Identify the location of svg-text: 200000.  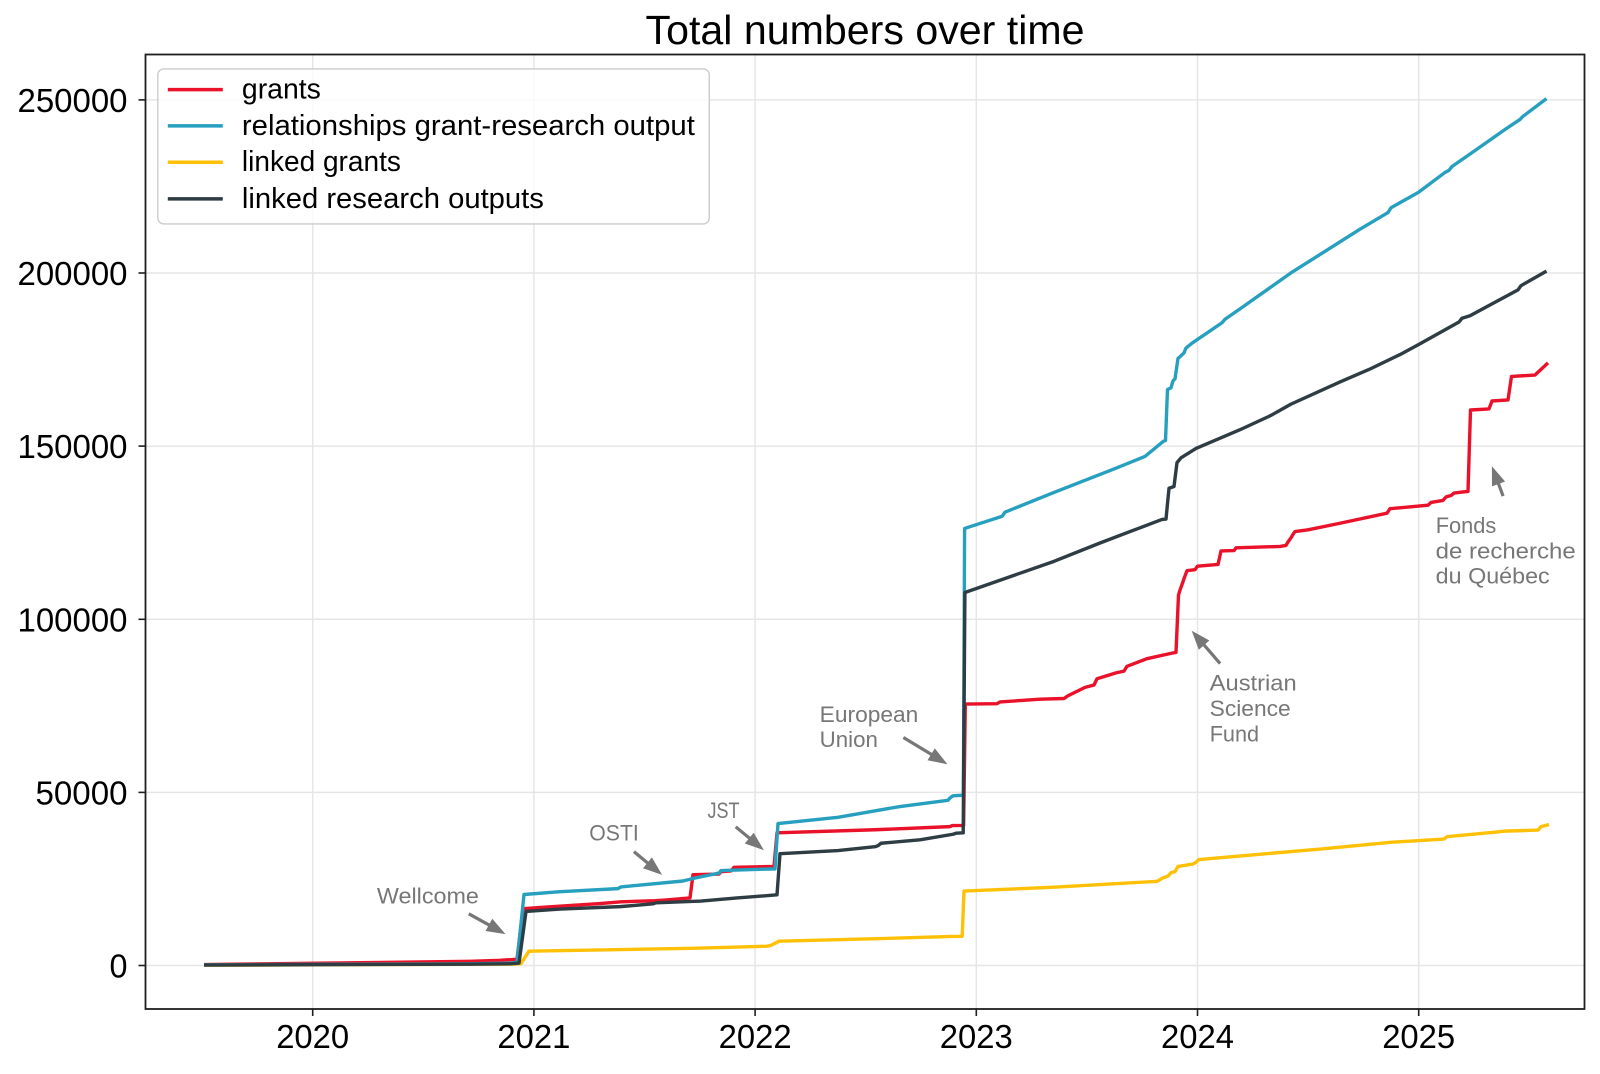
(73, 273).